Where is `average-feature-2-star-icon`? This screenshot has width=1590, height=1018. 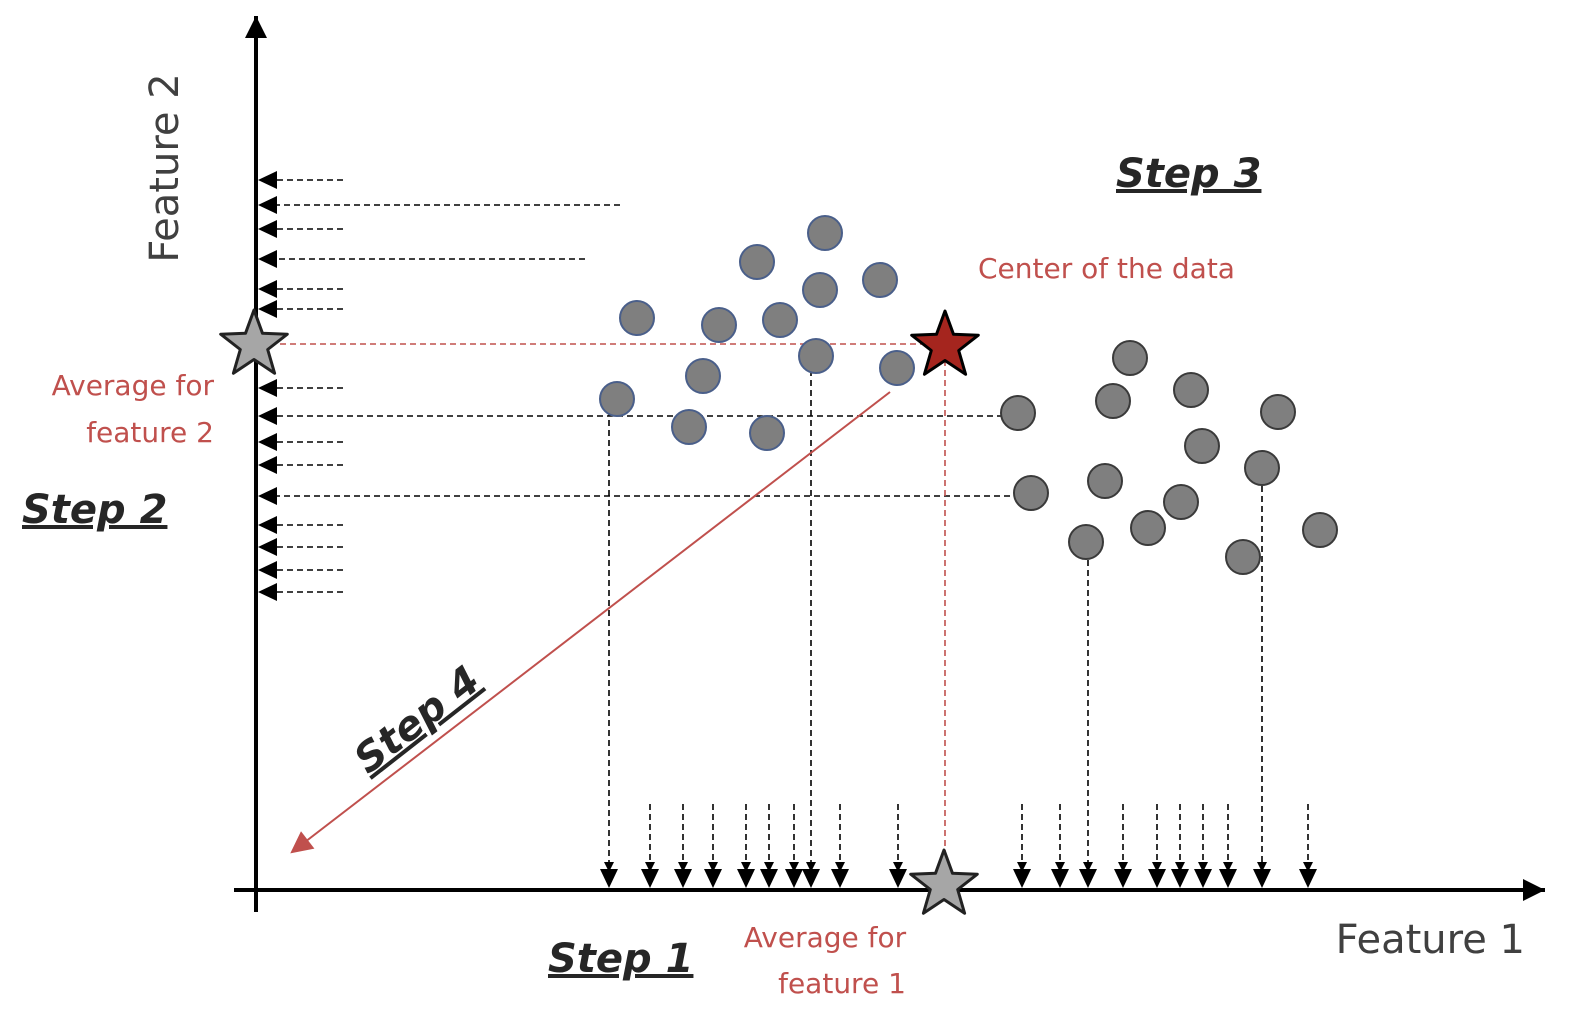
average-feature-2-star-icon is located at coordinates (254, 341).